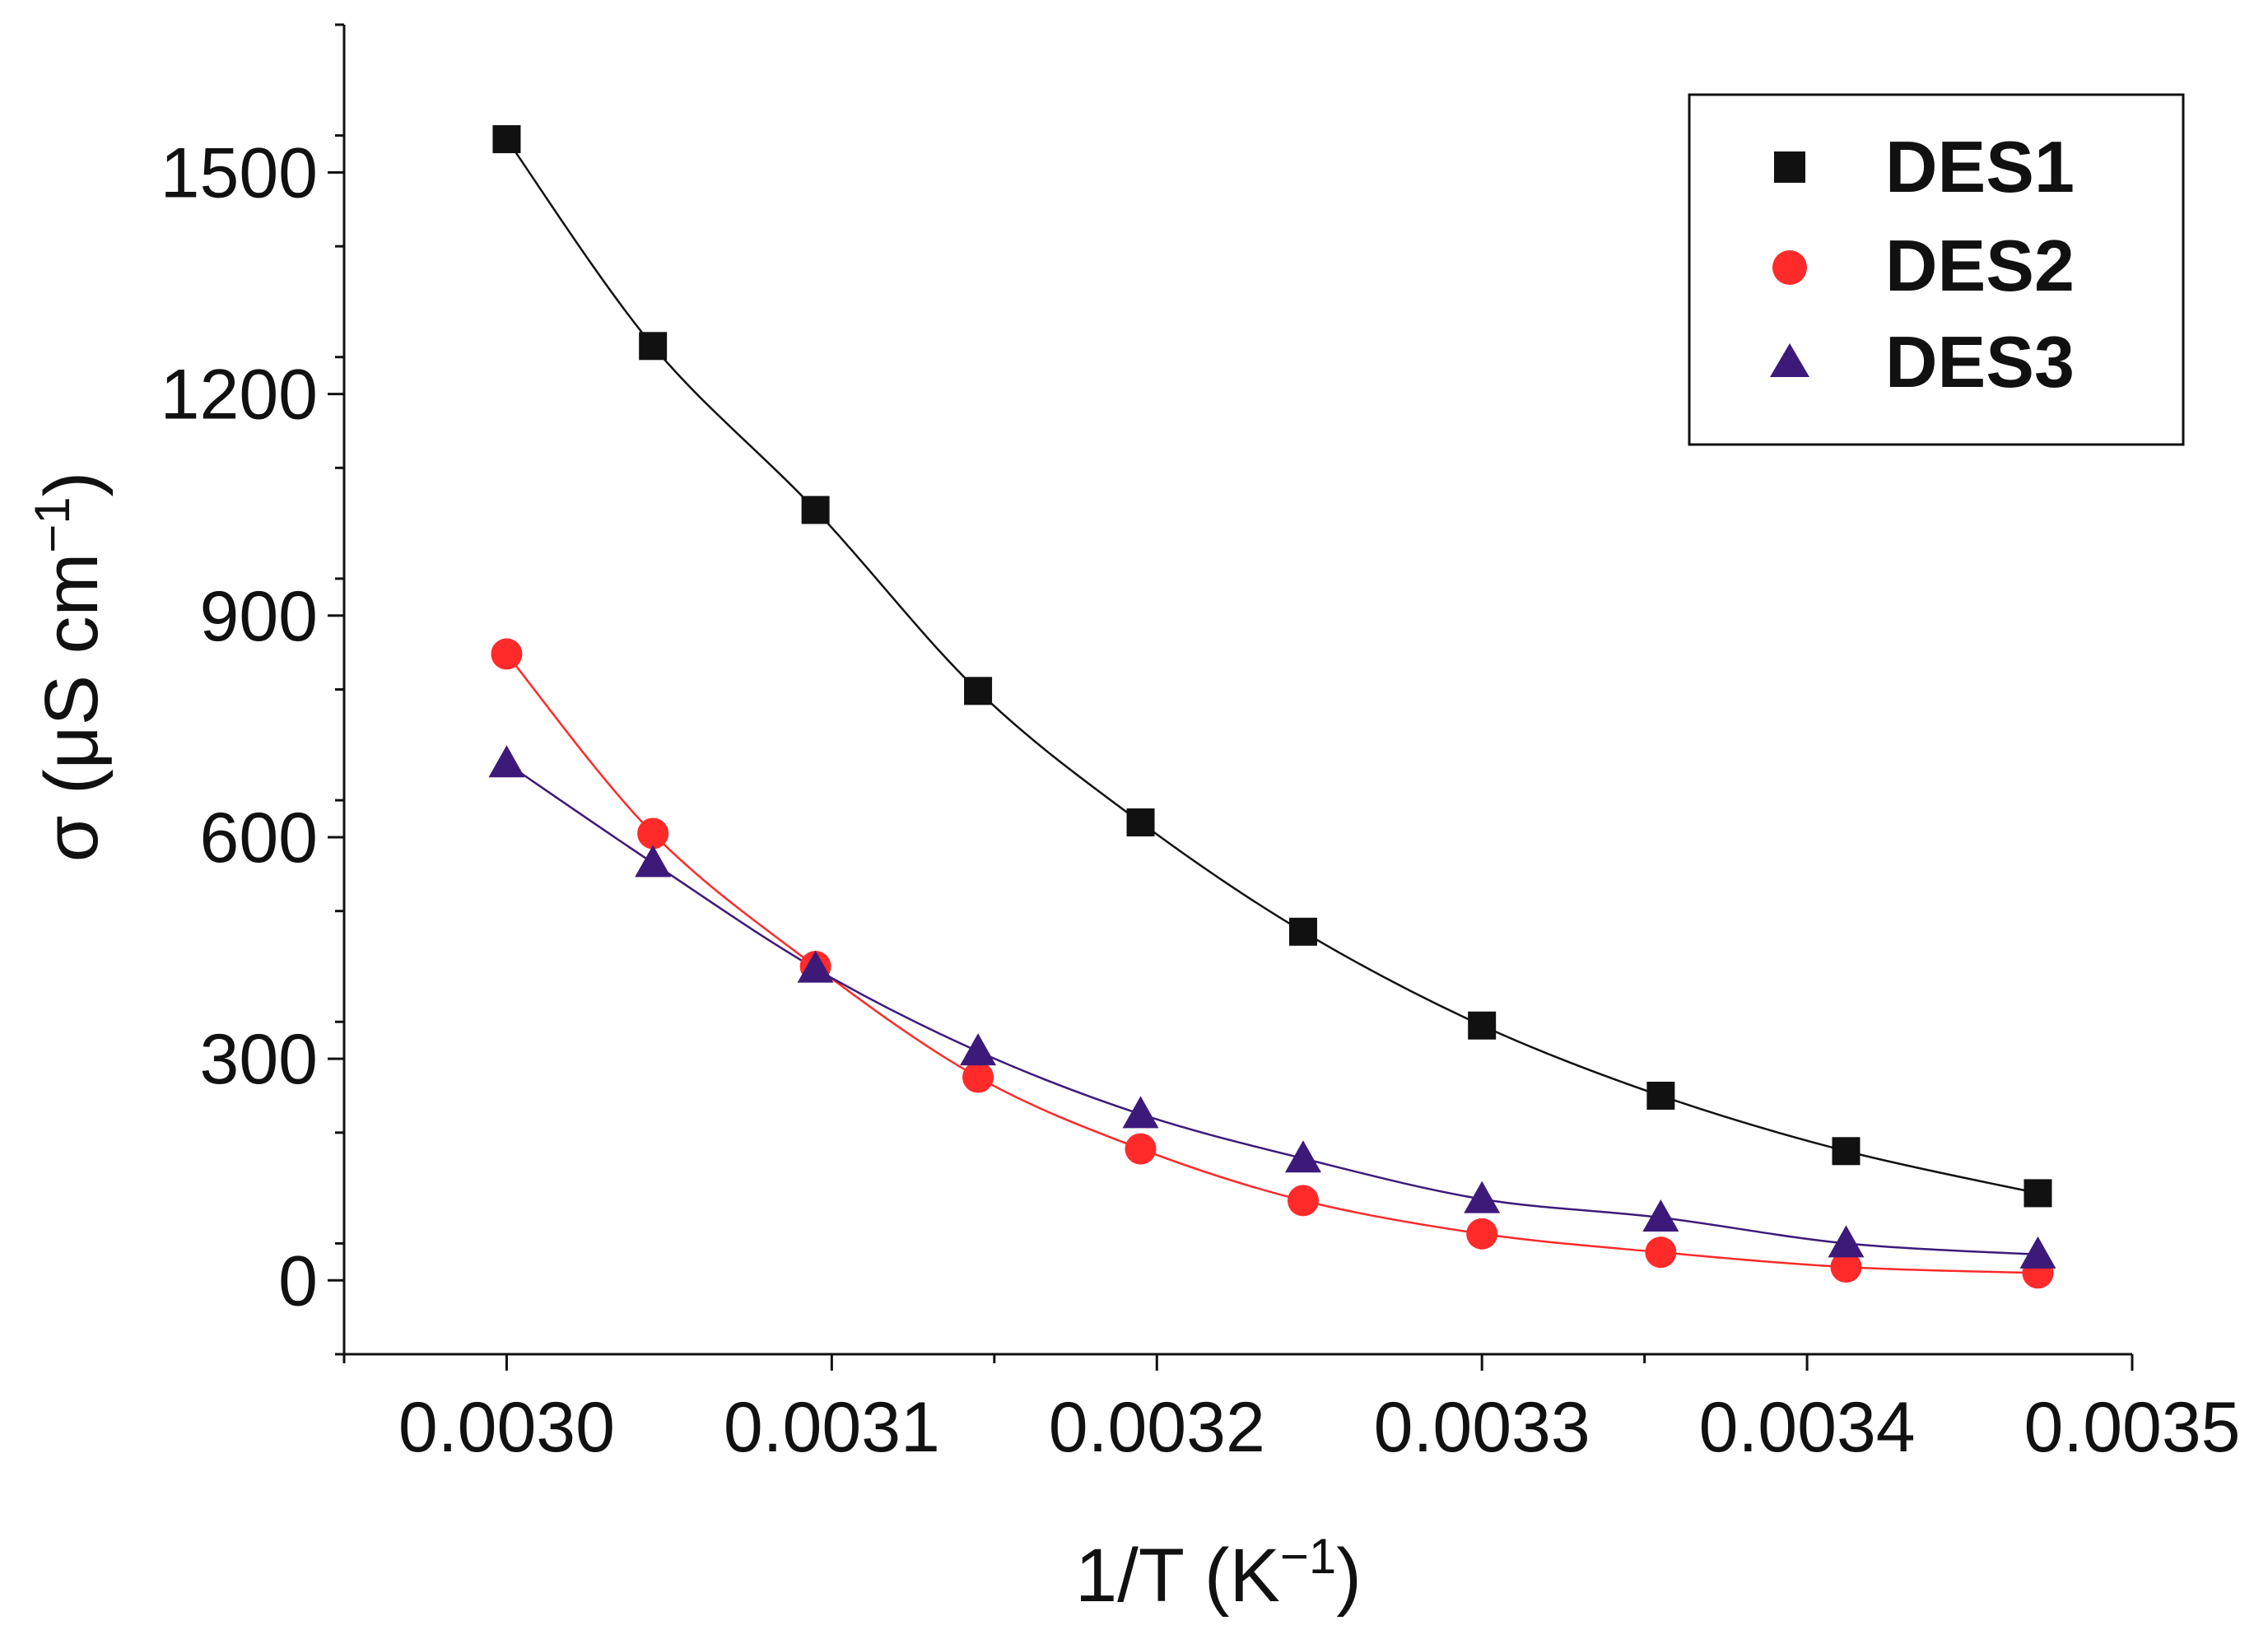  Describe the element at coordinates (1980, 166) in the screenshot. I see `legend-label-des1: DES1` at that location.